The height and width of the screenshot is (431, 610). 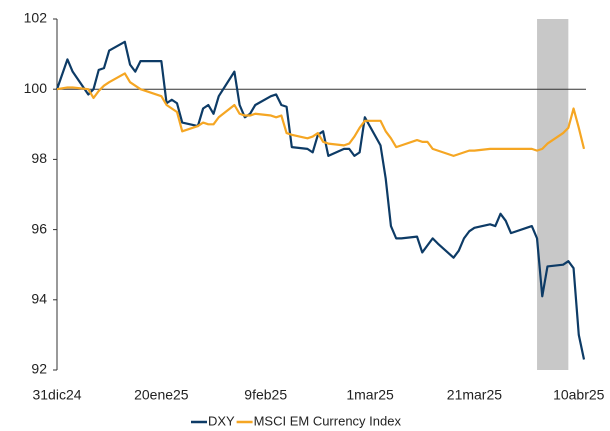 I want to click on y-tick-label: 96, so click(x=39, y=228).